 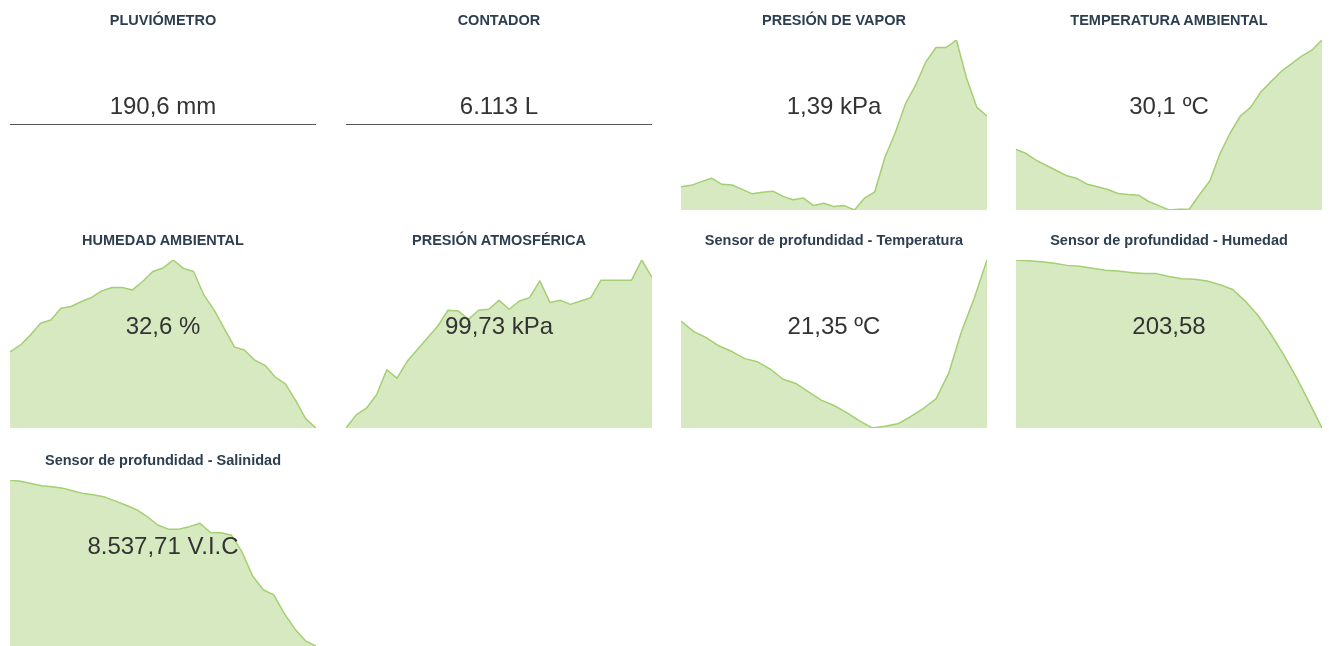 I want to click on annotation: 203,58, so click(x=1169, y=326).